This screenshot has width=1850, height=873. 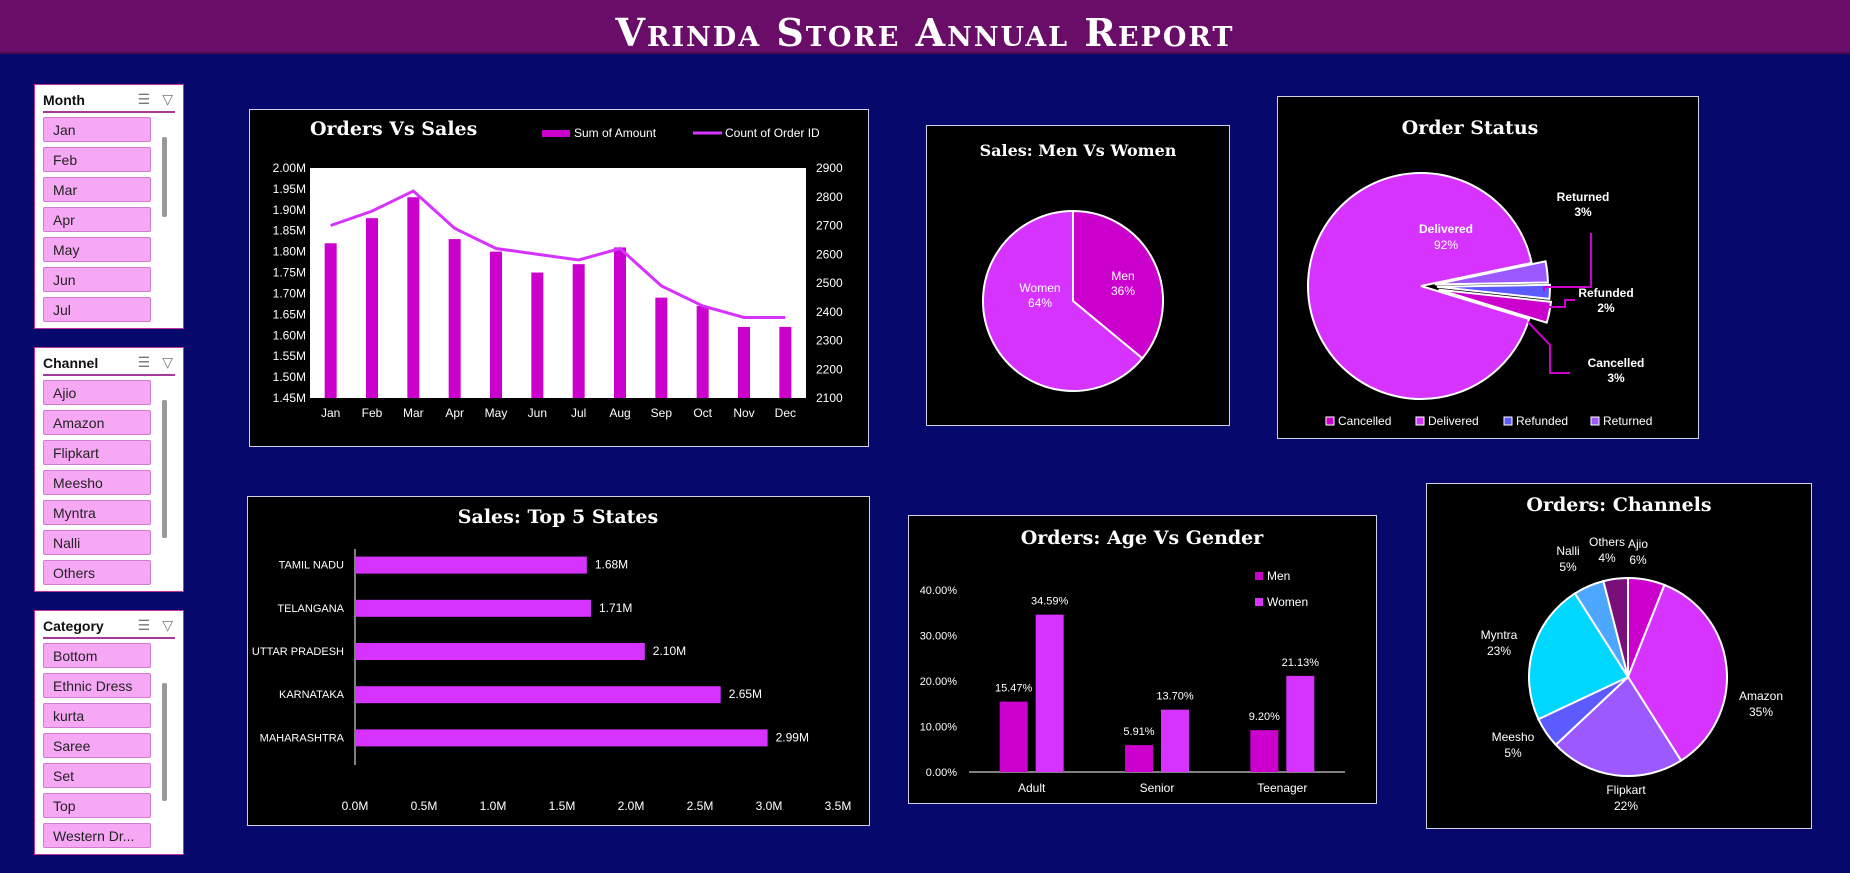 I want to click on slicer-item-category: Ethnic Dress, so click(x=97, y=685).